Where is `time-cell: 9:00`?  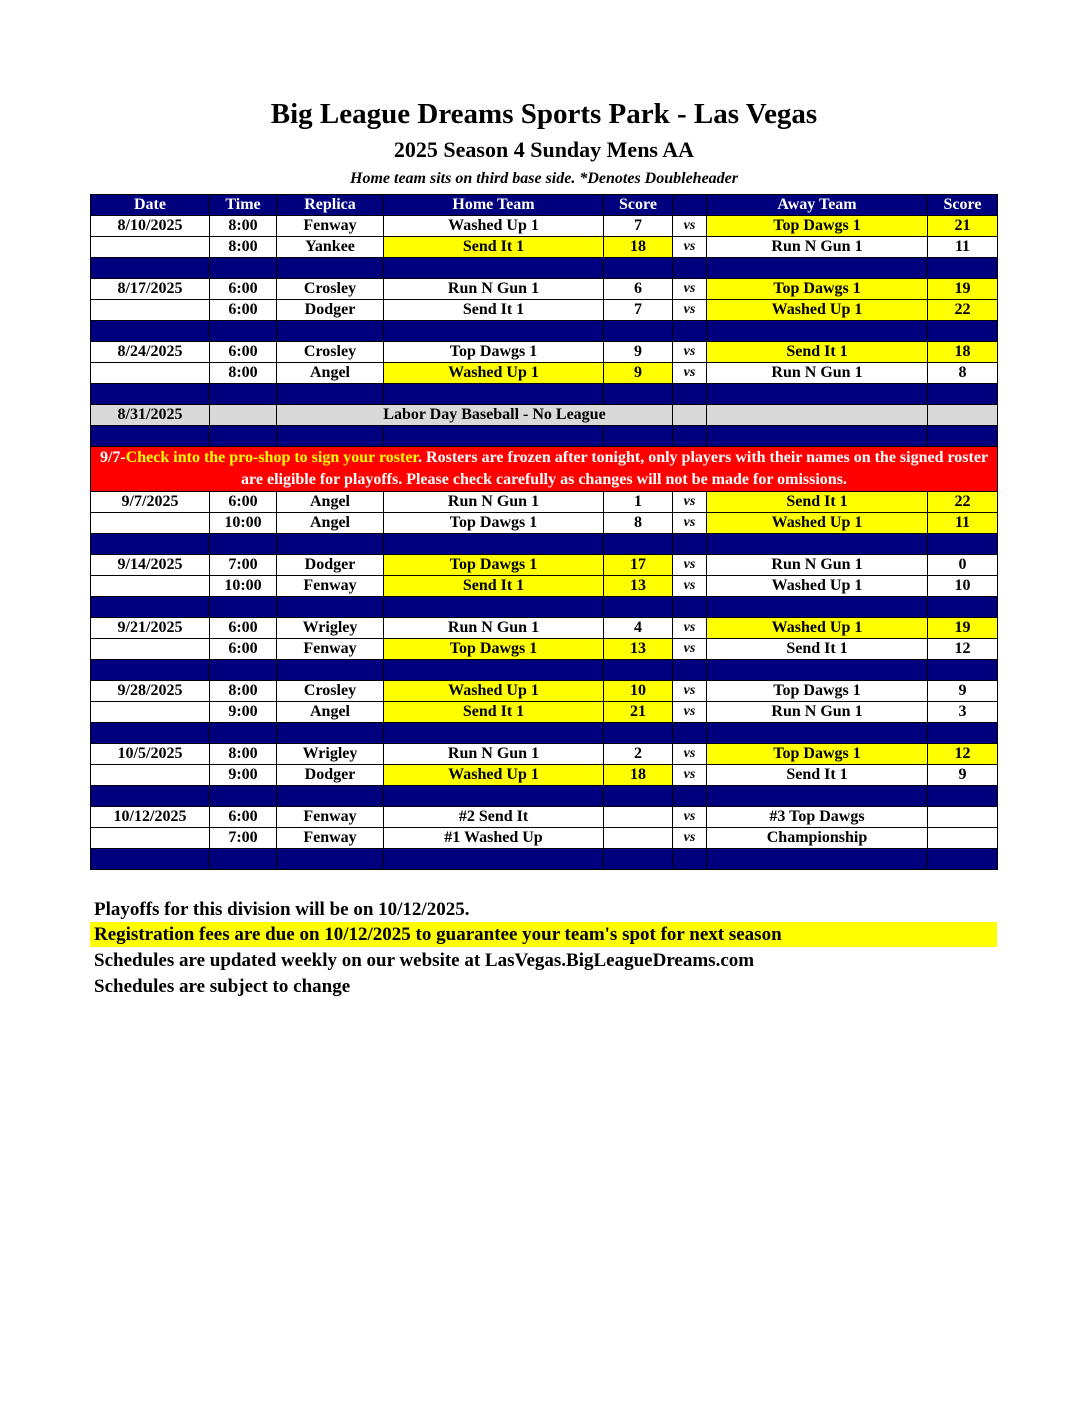 time-cell: 9:00 is located at coordinates (243, 712).